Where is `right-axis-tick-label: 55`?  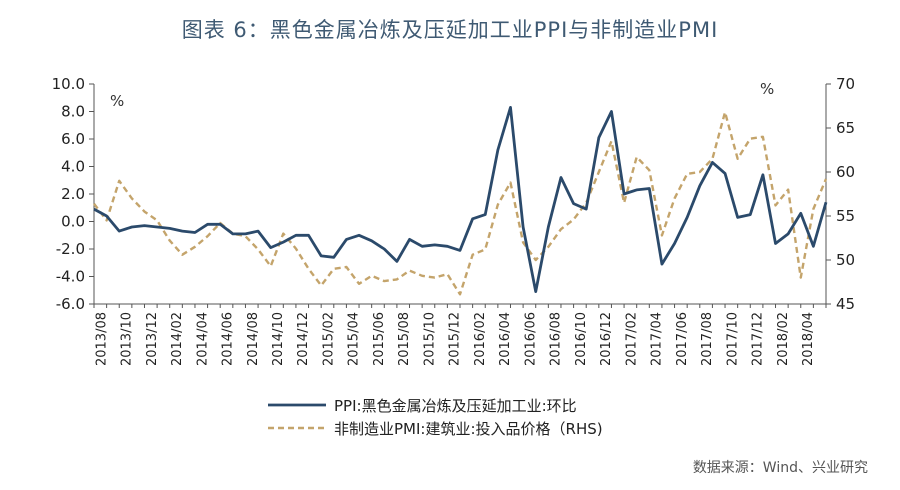
right-axis-tick-label: 55 is located at coordinates (845, 216).